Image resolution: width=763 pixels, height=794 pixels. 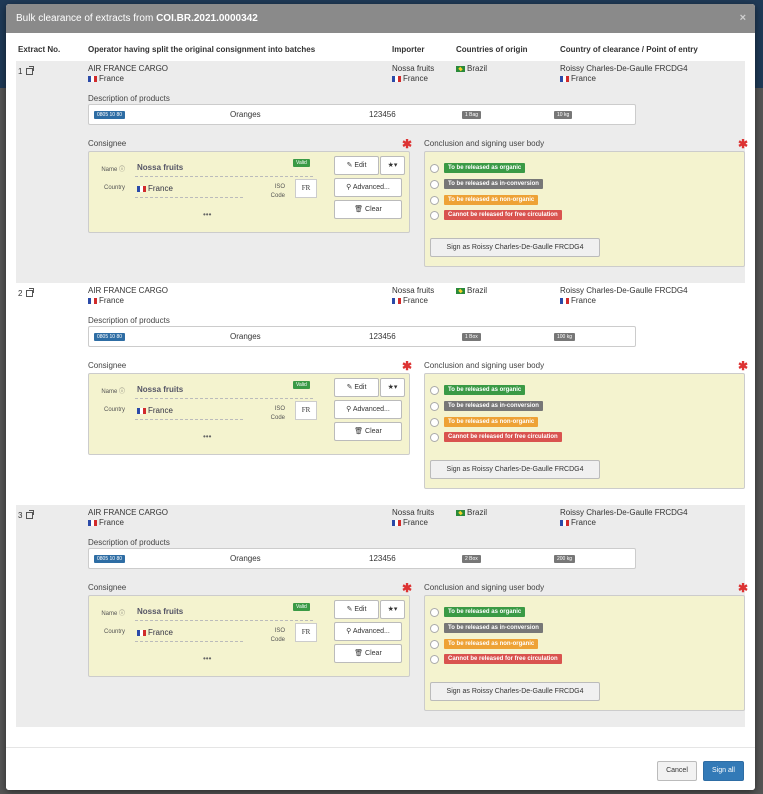 I want to click on origin-cell: Brazil, so click(x=471, y=69).